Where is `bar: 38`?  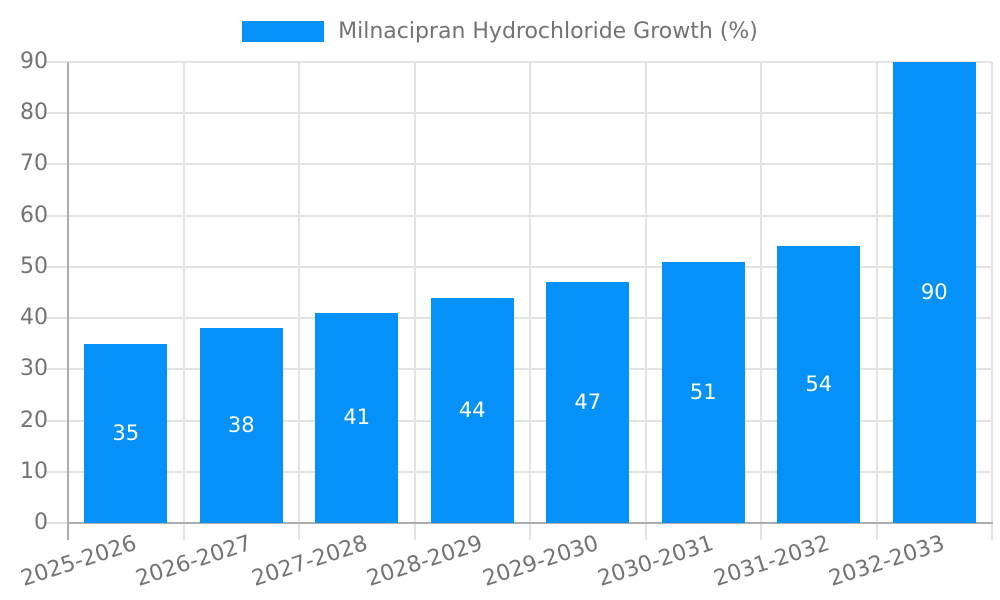
bar: 38 is located at coordinates (241, 425).